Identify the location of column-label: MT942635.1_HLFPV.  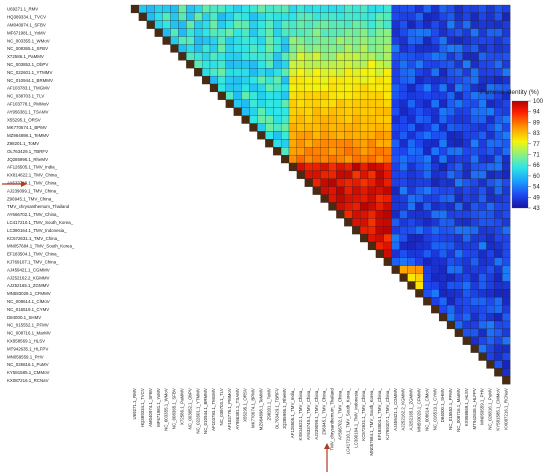
(474, 408).